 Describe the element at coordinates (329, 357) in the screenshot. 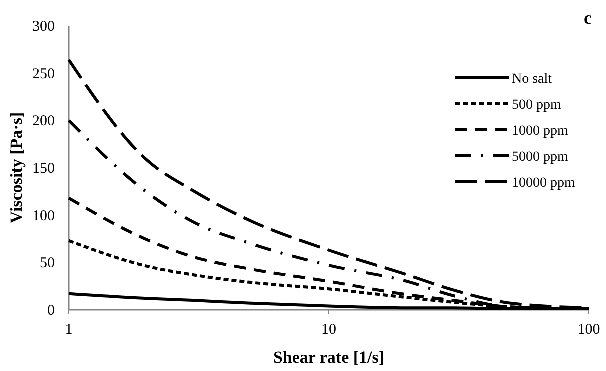

I see `x-axis-title: Shear rate [1/s]` at that location.